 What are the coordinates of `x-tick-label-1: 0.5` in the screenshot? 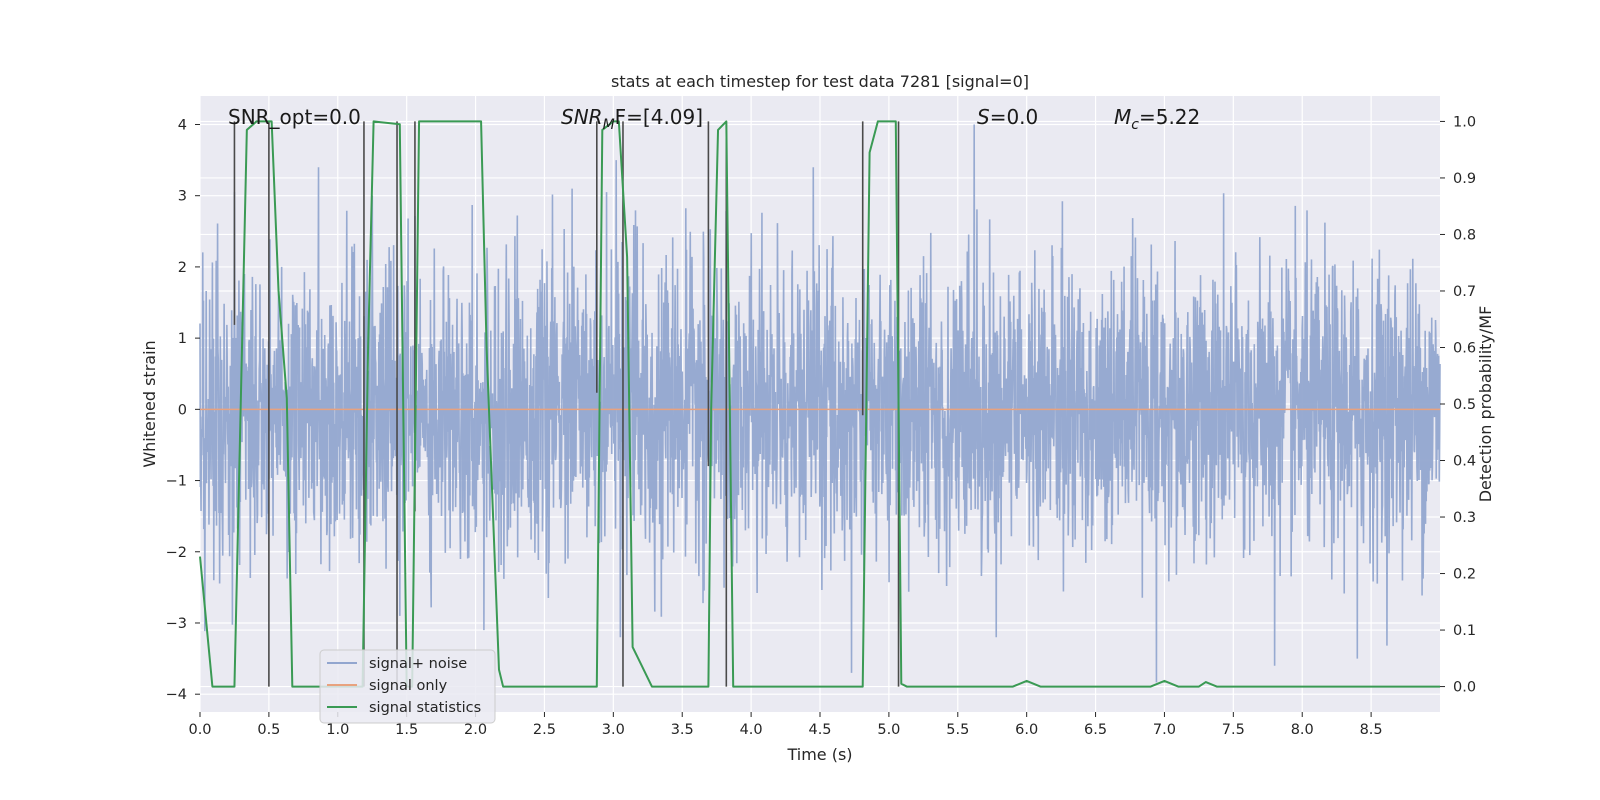 It's located at (268, 730).